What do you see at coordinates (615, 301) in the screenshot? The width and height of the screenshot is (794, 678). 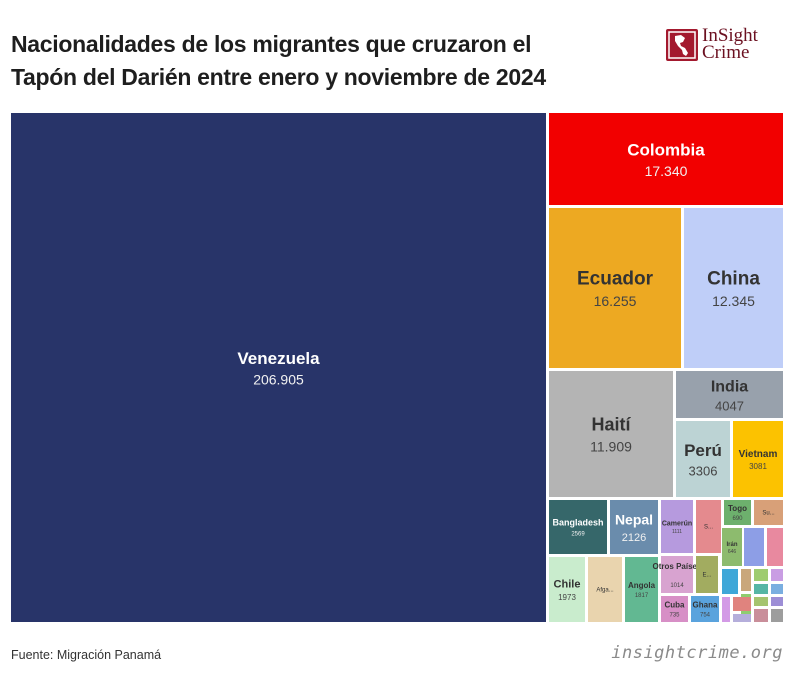 I see `tile-value-ecuador: 16.255` at bounding box center [615, 301].